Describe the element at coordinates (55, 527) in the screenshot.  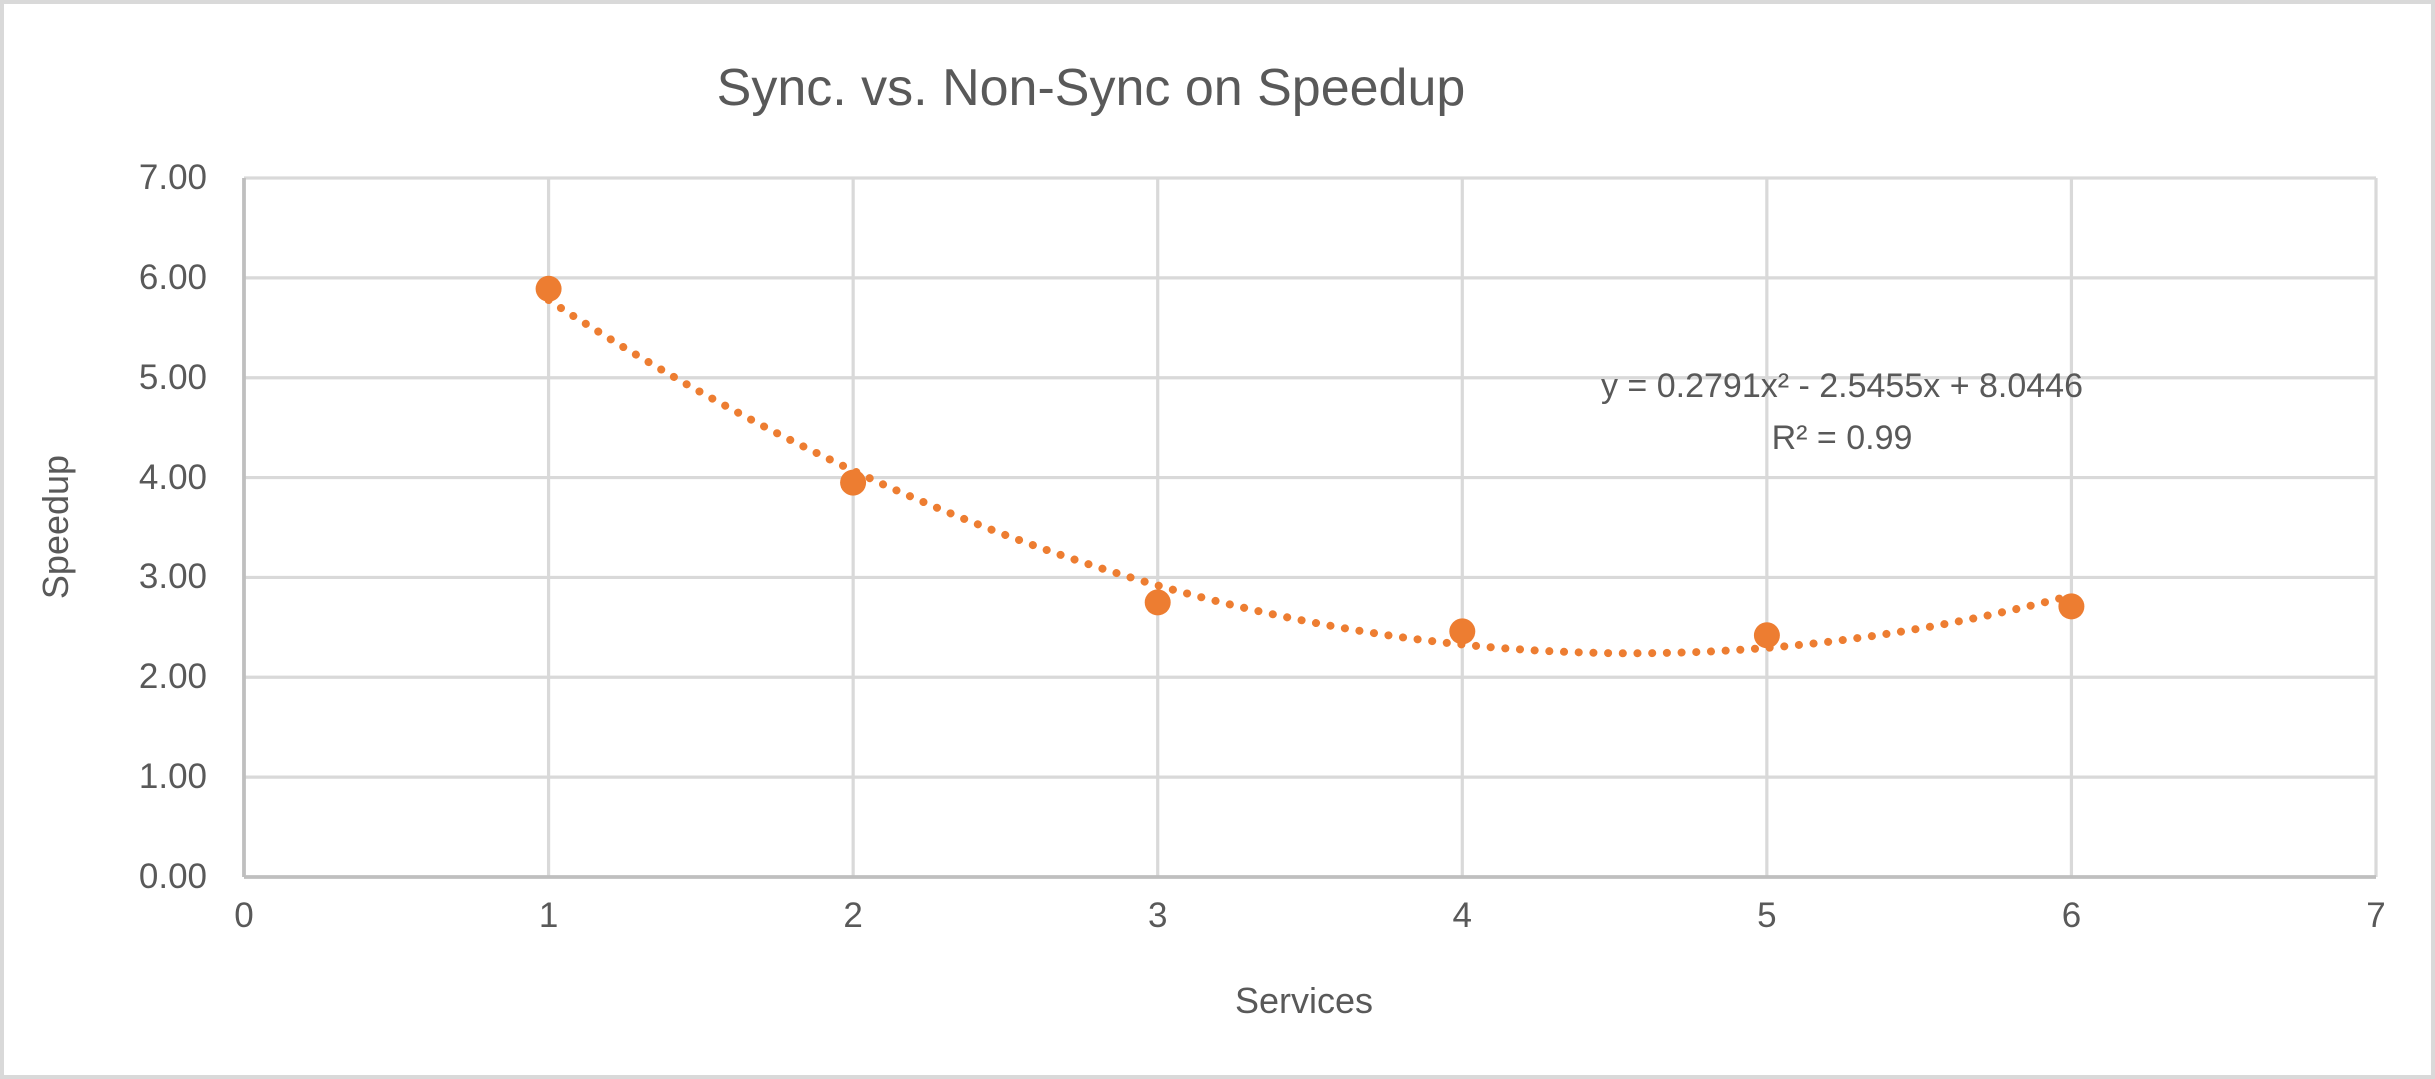
I see `y-axis-title: Speedup` at that location.